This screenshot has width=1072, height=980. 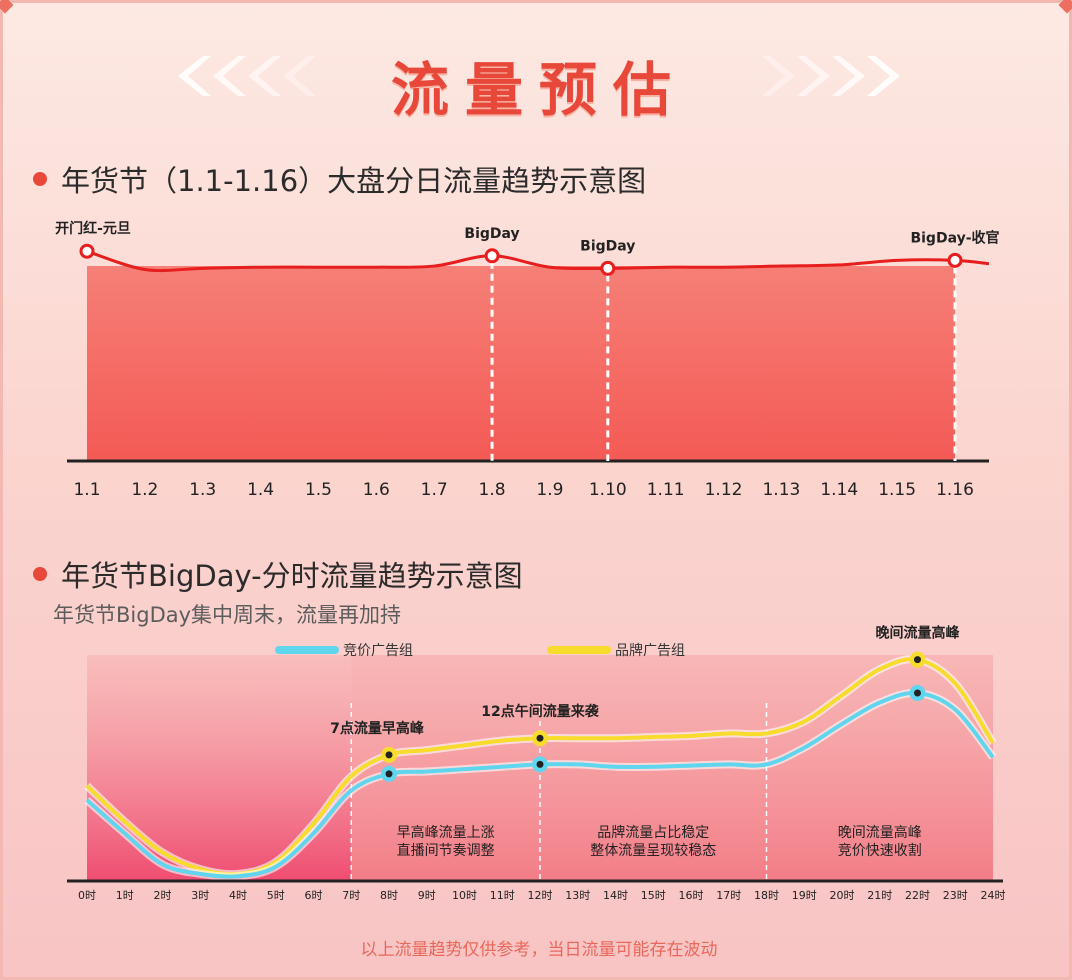 What do you see at coordinates (434, 490) in the screenshot?
I see `x-tick-label: 1.7` at bounding box center [434, 490].